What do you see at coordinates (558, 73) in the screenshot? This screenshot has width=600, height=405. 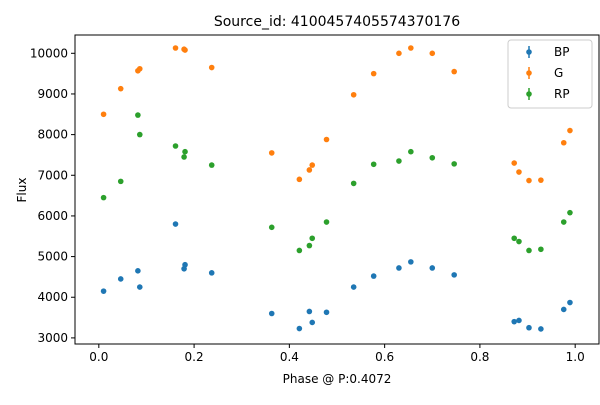 I see `legend-label: G` at bounding box center [558, 73].